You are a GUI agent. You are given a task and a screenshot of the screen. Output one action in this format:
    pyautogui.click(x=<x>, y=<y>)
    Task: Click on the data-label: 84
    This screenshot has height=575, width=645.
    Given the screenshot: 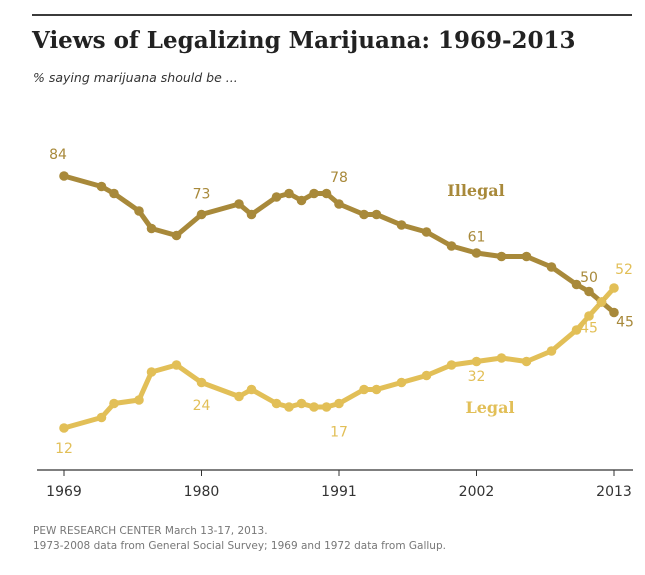 What is the action you would take?
    pyautogui.click(x=58, y=155)
    